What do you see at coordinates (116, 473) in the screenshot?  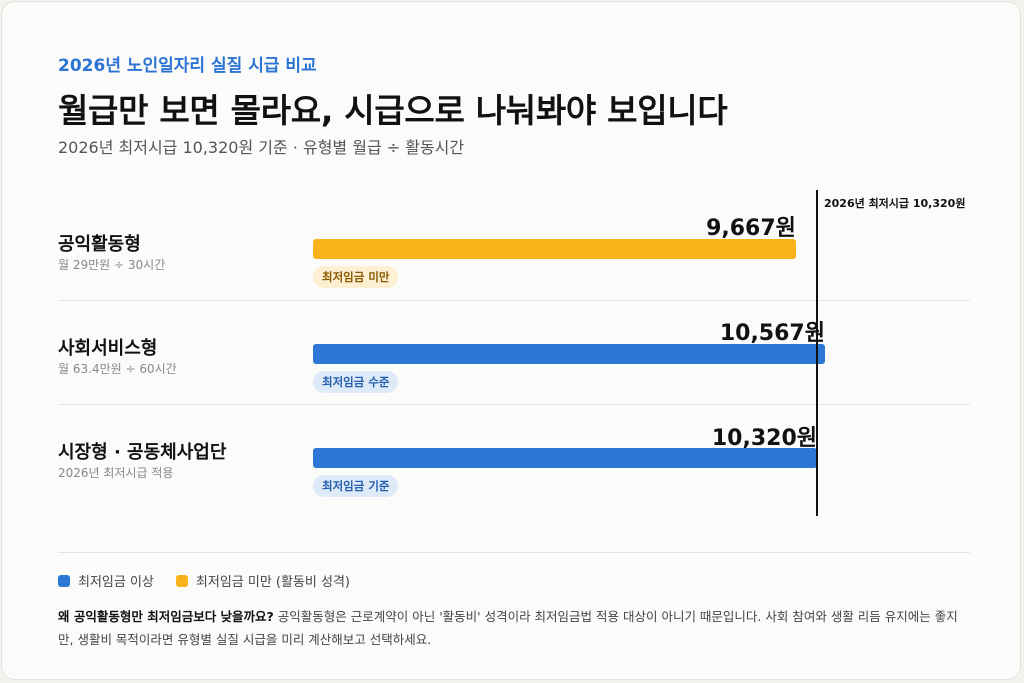 I see `category-note-market: 2026년 최저시급 적용` at bounding box center [116, 473].